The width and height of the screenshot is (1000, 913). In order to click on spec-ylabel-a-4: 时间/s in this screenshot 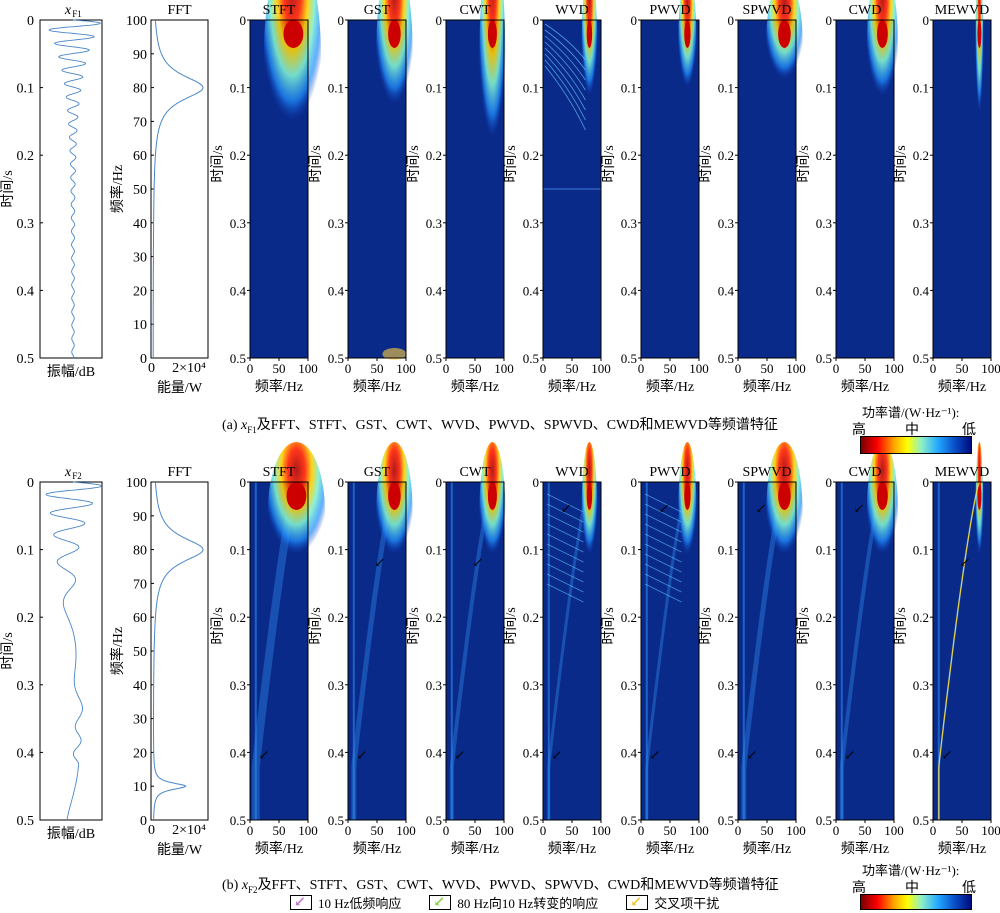, I will do `click(609, 163)`.